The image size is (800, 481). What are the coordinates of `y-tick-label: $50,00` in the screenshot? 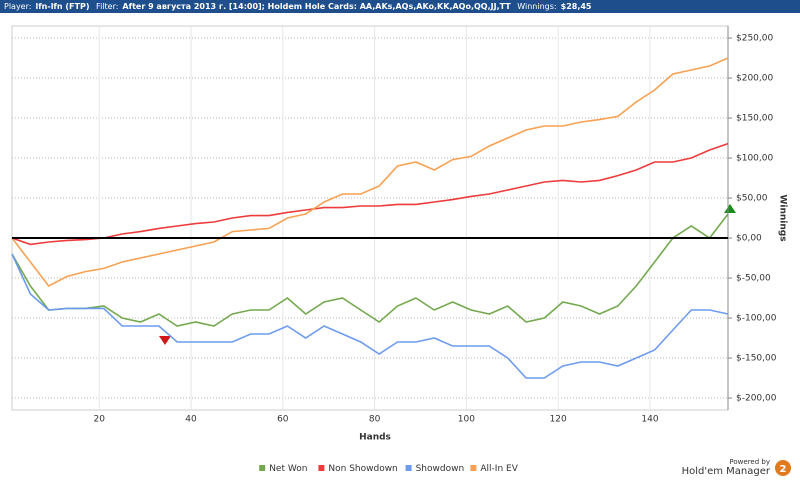 It's located at (752, 199).